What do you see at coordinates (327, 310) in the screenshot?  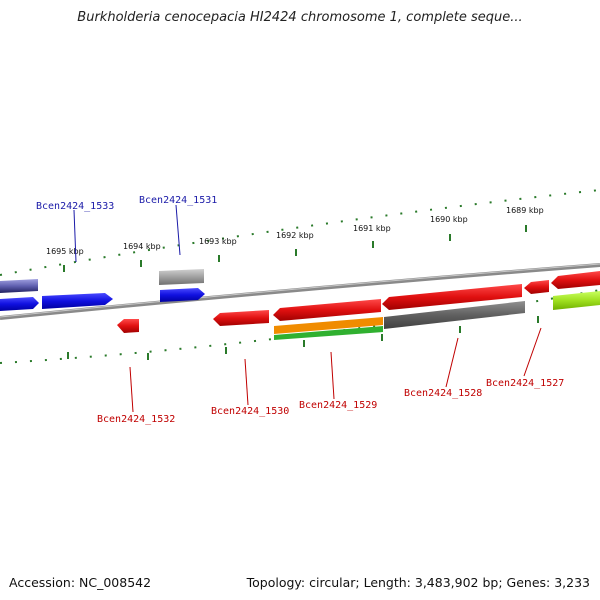 I see `gene-bcen2424-1529-arrow` at bounding box center [327, 310].